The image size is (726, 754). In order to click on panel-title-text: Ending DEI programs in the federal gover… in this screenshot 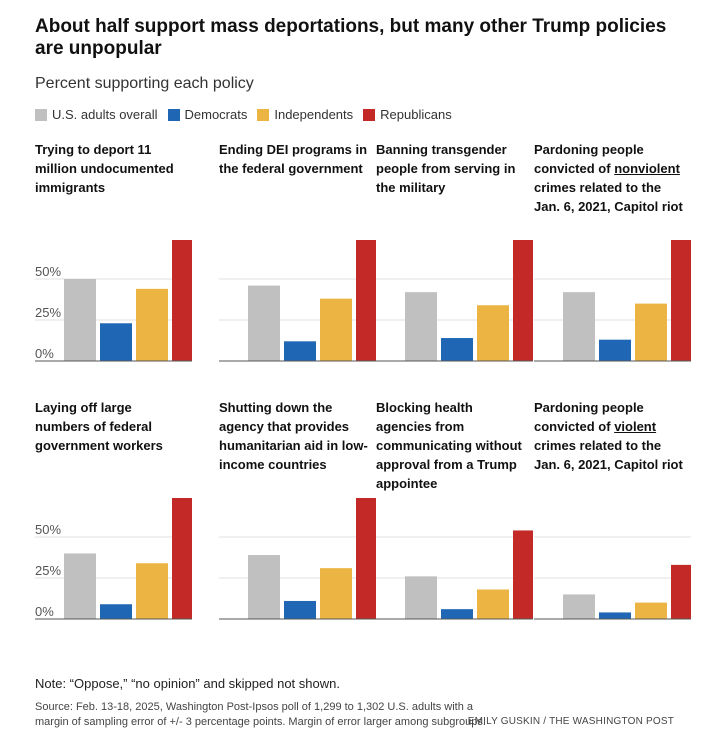, I will do `click(293, 159)`.